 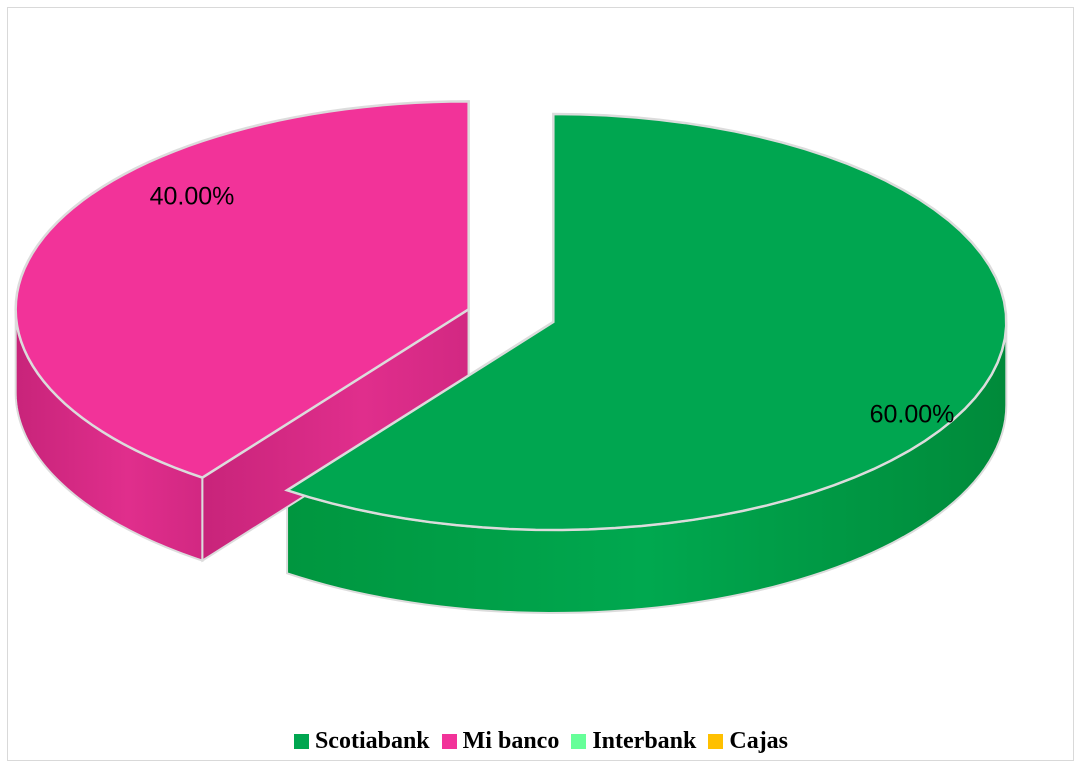 I want to click on legend-item-mi-banco: Mi banco, so click(x=500, y=741).